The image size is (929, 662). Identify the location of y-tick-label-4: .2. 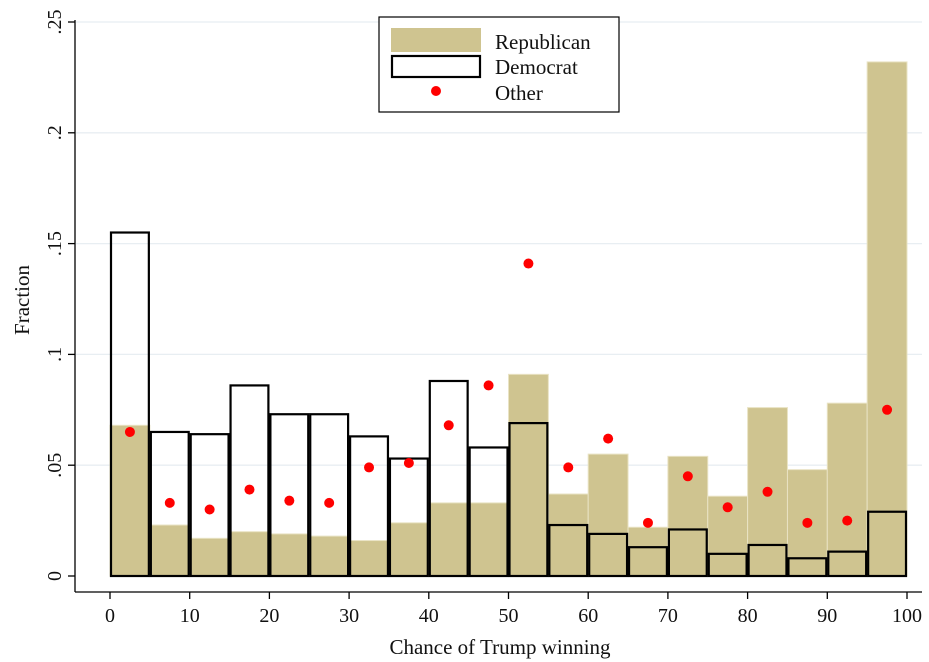
(55, 132).